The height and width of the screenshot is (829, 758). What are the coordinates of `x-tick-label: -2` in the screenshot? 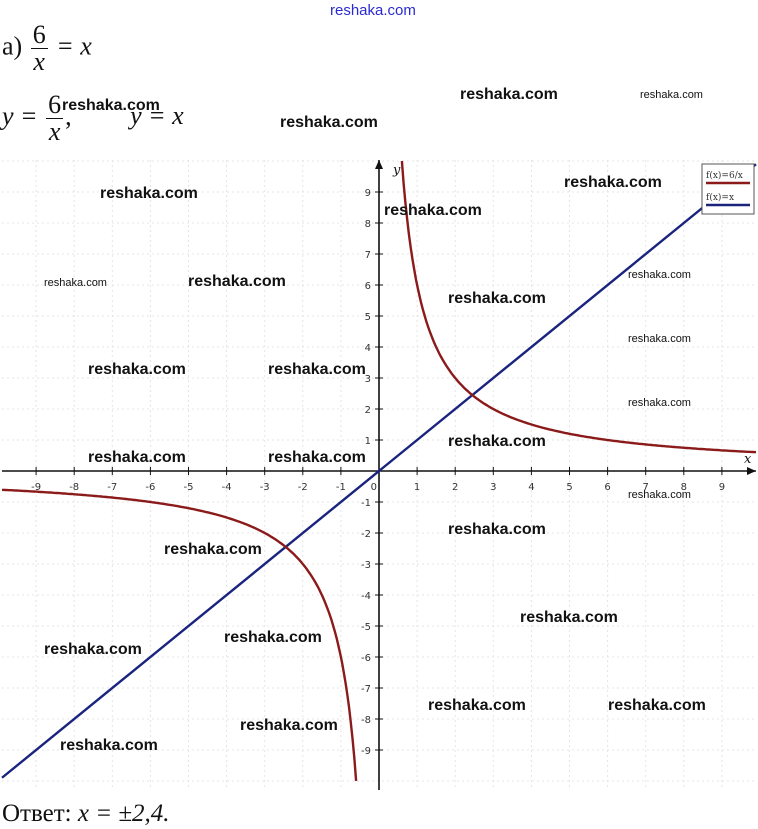 It's located at (303, 487).